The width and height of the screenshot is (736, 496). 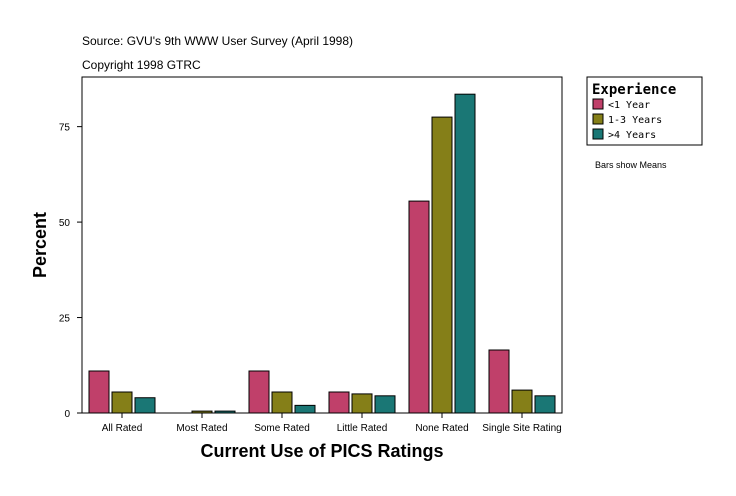 I want to click on legend-title: Experience, so click(x=634, y=90).